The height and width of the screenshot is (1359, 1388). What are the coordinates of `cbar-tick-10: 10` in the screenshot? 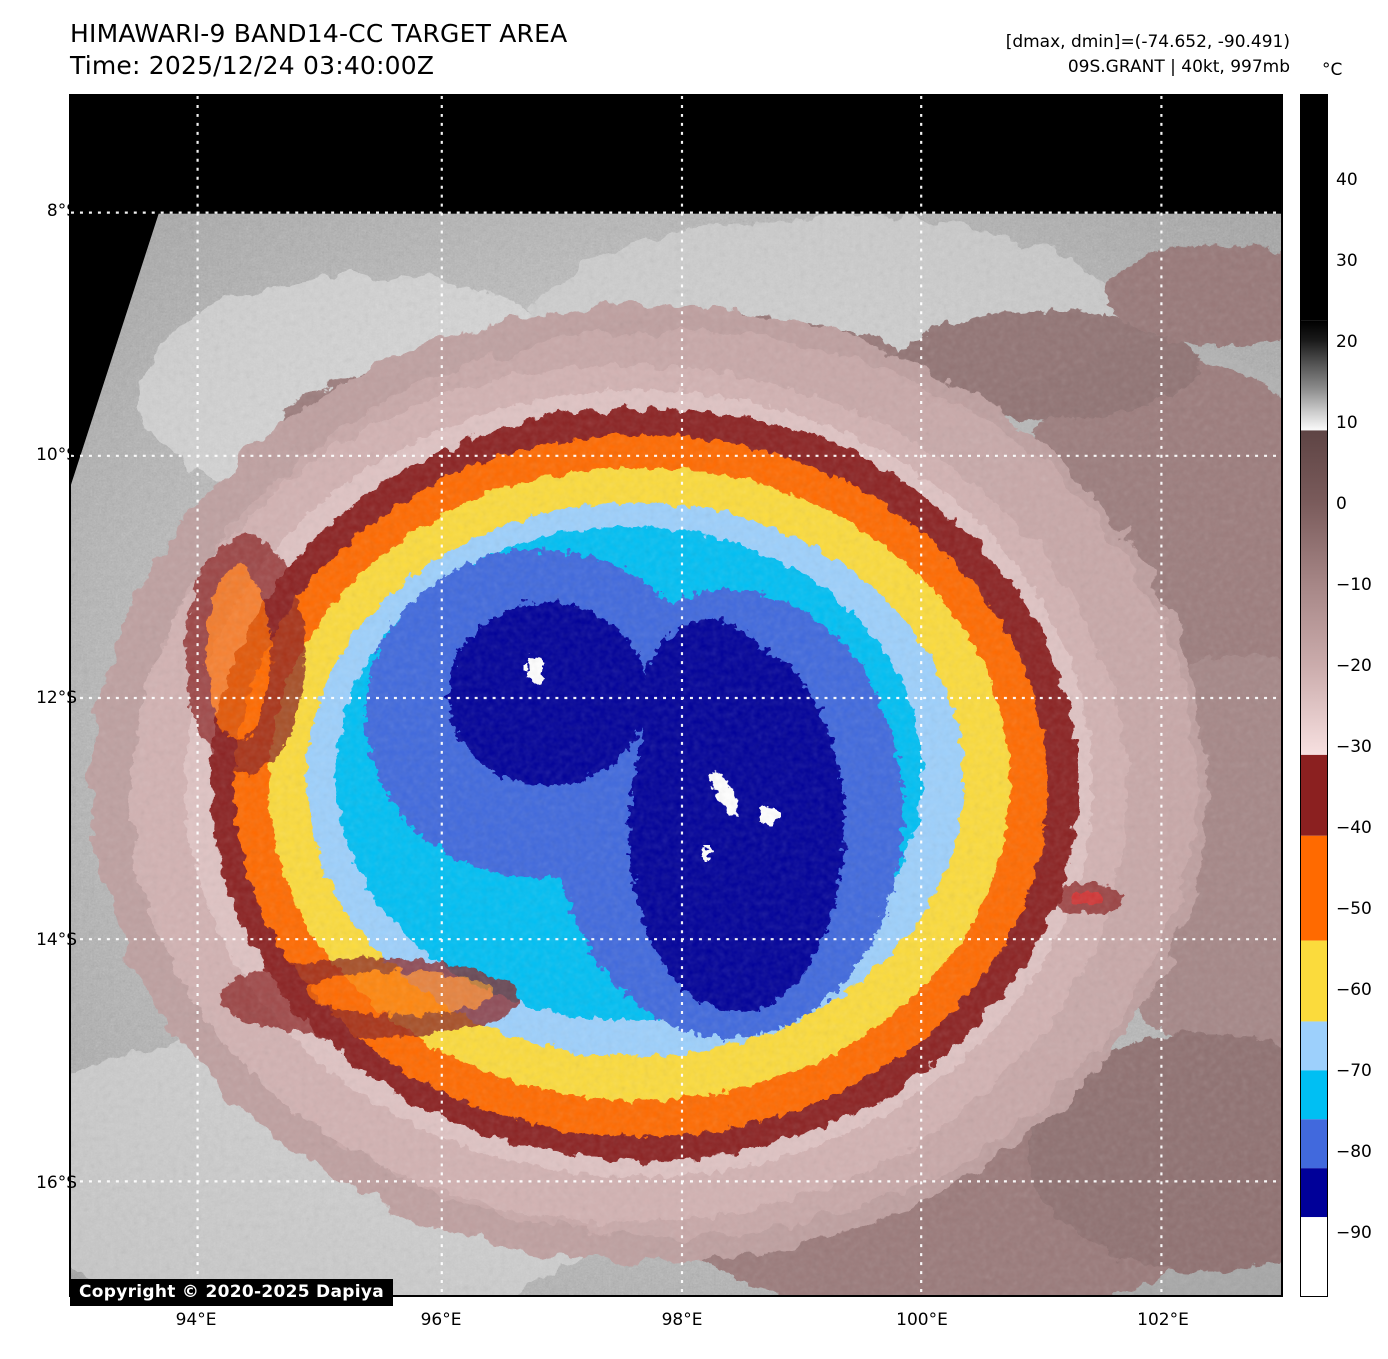 It's located at (1347, 423).